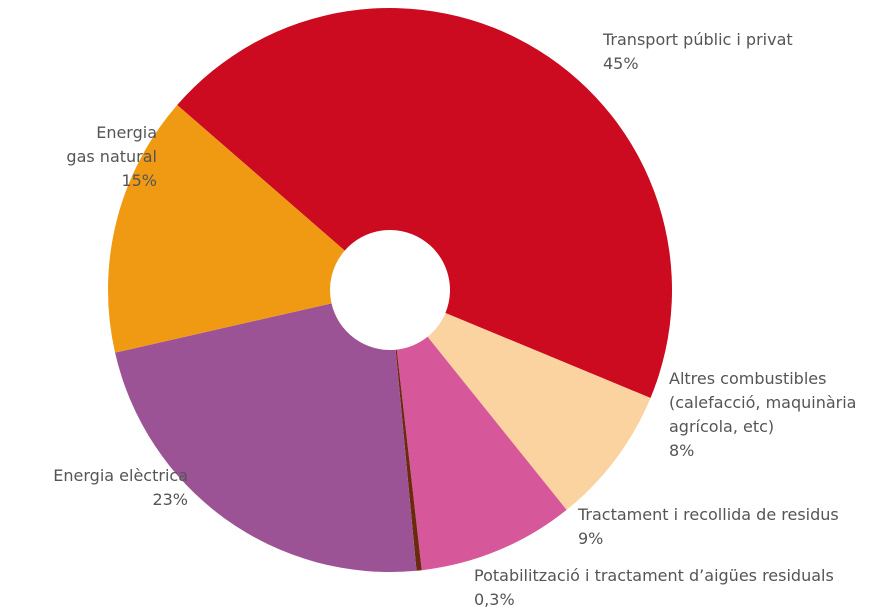 This screenshot has width=882, height=614. Describe the element at coordinates (708, 514) in the screenshot. I see `slice-label: Tractament i recollida de residus` at that location.